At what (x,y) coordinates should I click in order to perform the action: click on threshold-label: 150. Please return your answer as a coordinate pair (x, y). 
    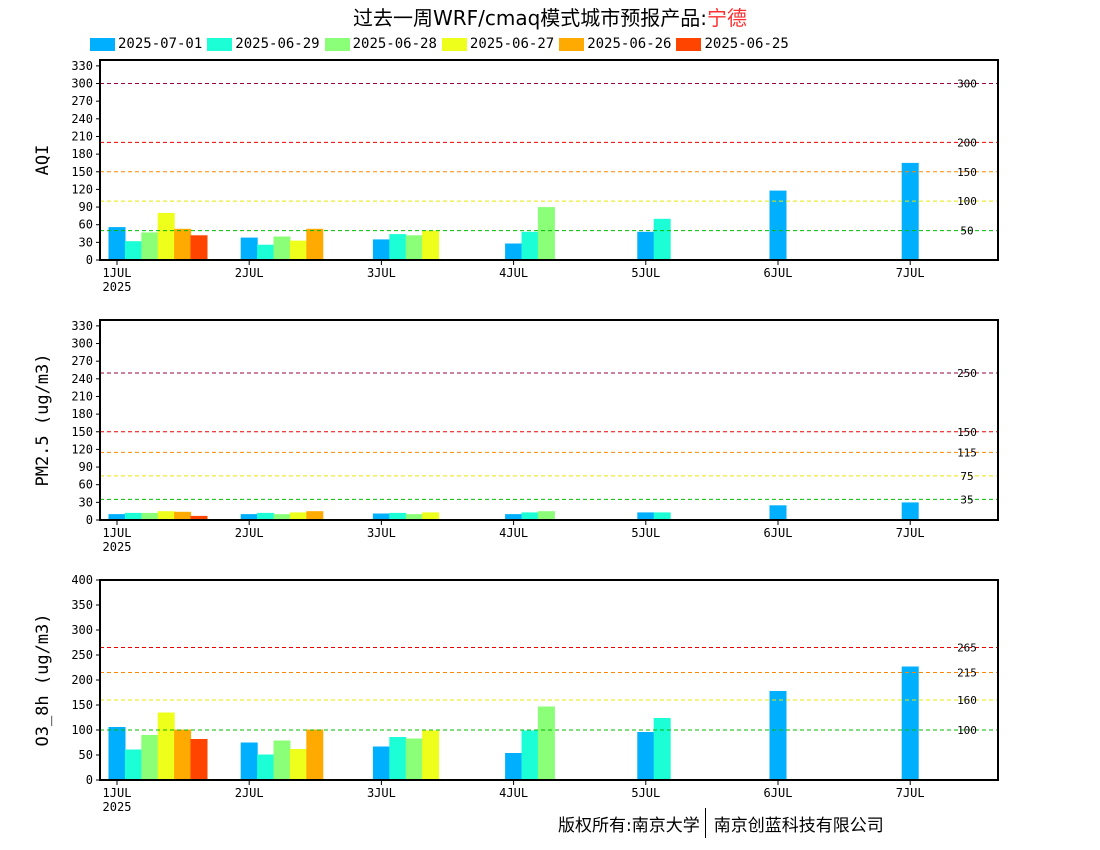
    Looking at the image, I should click on (967, 172).